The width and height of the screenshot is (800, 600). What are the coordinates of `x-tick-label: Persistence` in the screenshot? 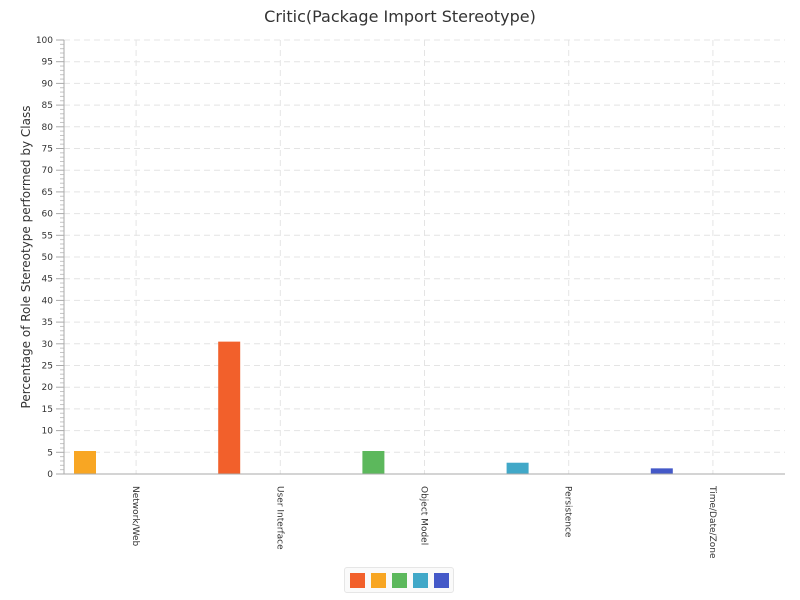 It's located at (568, 512).